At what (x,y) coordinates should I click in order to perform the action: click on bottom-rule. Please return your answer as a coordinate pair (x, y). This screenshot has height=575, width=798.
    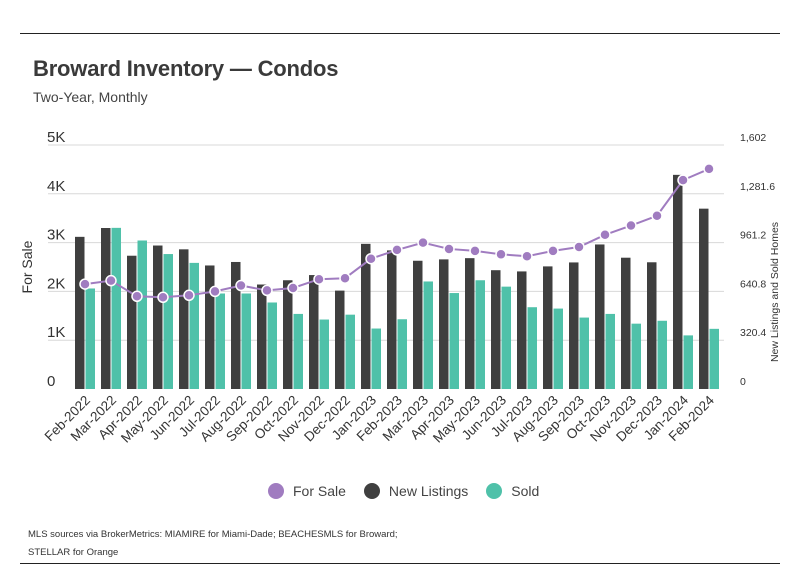
    Looking at the image, I should click on (400, 563).